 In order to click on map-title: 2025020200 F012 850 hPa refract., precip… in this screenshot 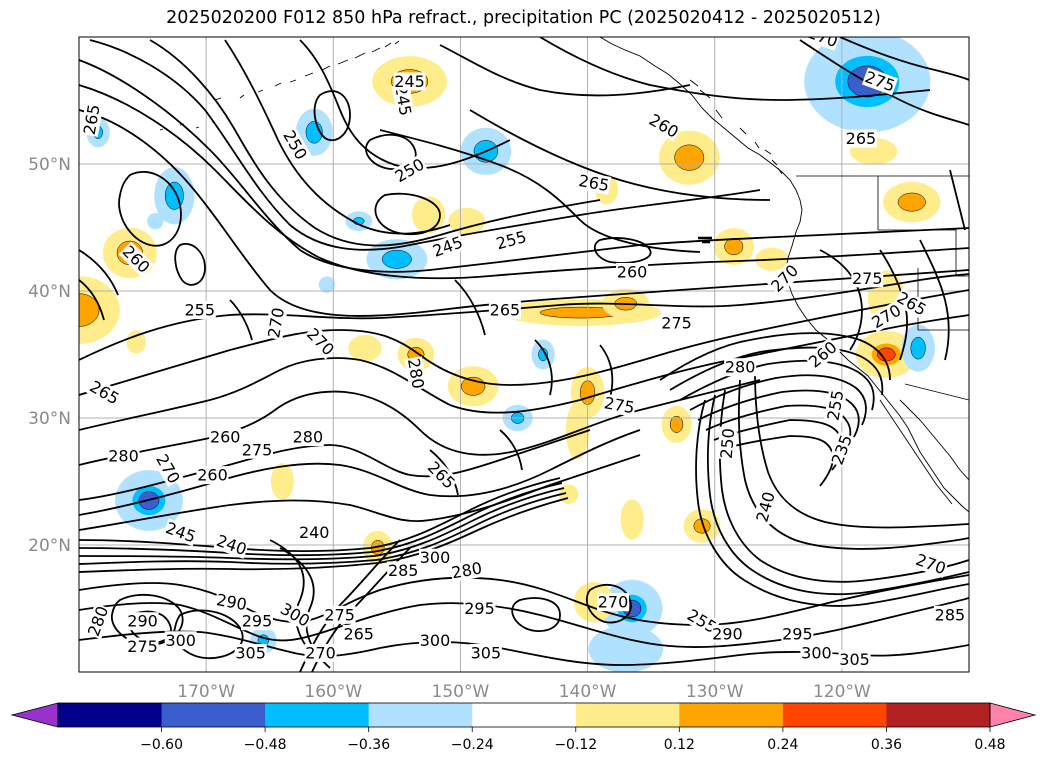, I will do `click(523, 18)`.